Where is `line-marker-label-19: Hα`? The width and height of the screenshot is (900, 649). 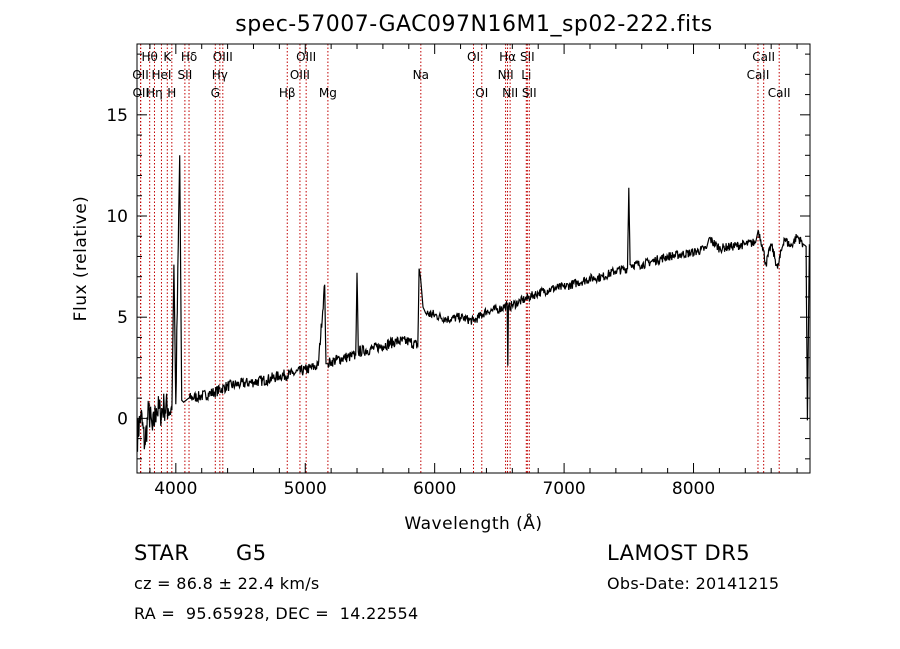
line-marker-label-19: Hα is located at coordinates (507, 57).